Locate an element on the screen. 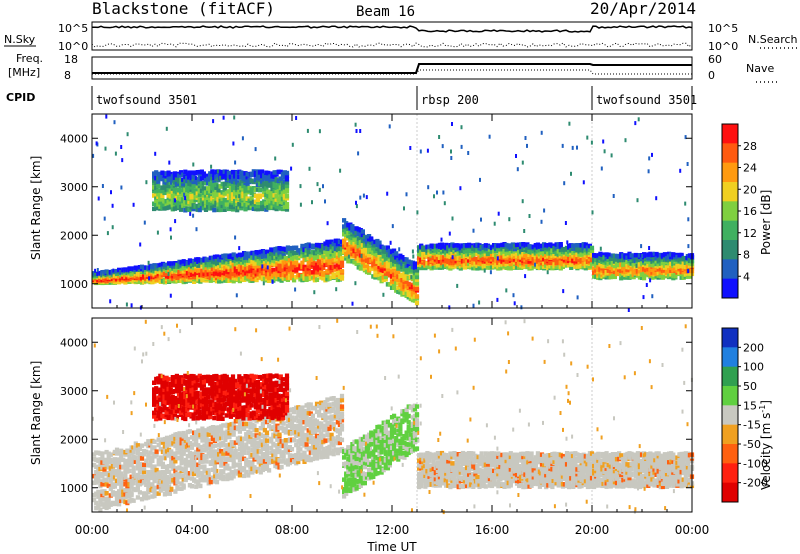  y-tick-label: 1000 is located at coordinates (74, 284).